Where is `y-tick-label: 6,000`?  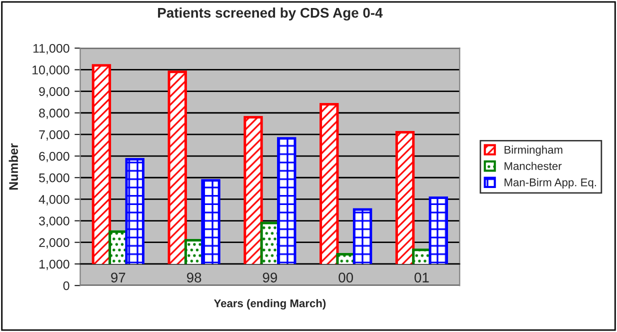
y-tick-label: 6,000 is located at coordinates (54, 157).